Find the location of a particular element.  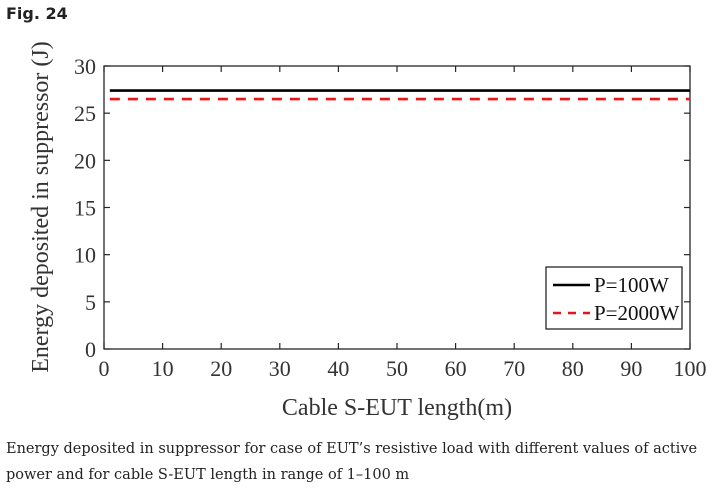

x-tick-label: 80 is located at coordinates (573, 368).